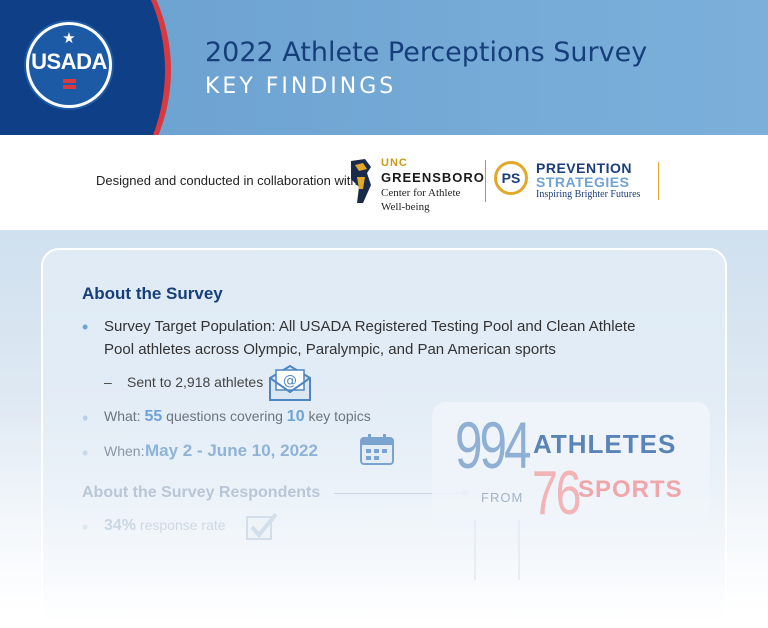  Describe the element at coordinates (502, 497) in the screenshot. I see `from-label: FROM` at that location.